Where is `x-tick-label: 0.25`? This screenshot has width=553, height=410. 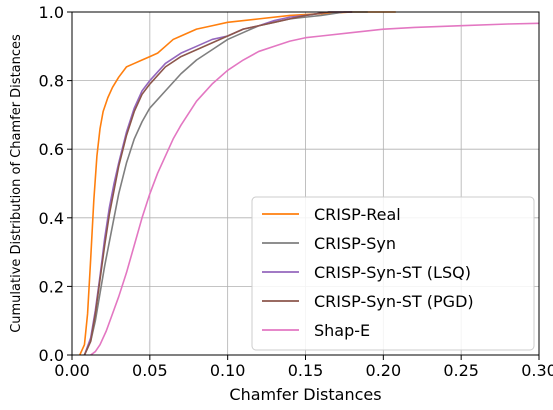 x-tick-label: 0.25 is located at coordinates (461, 370).